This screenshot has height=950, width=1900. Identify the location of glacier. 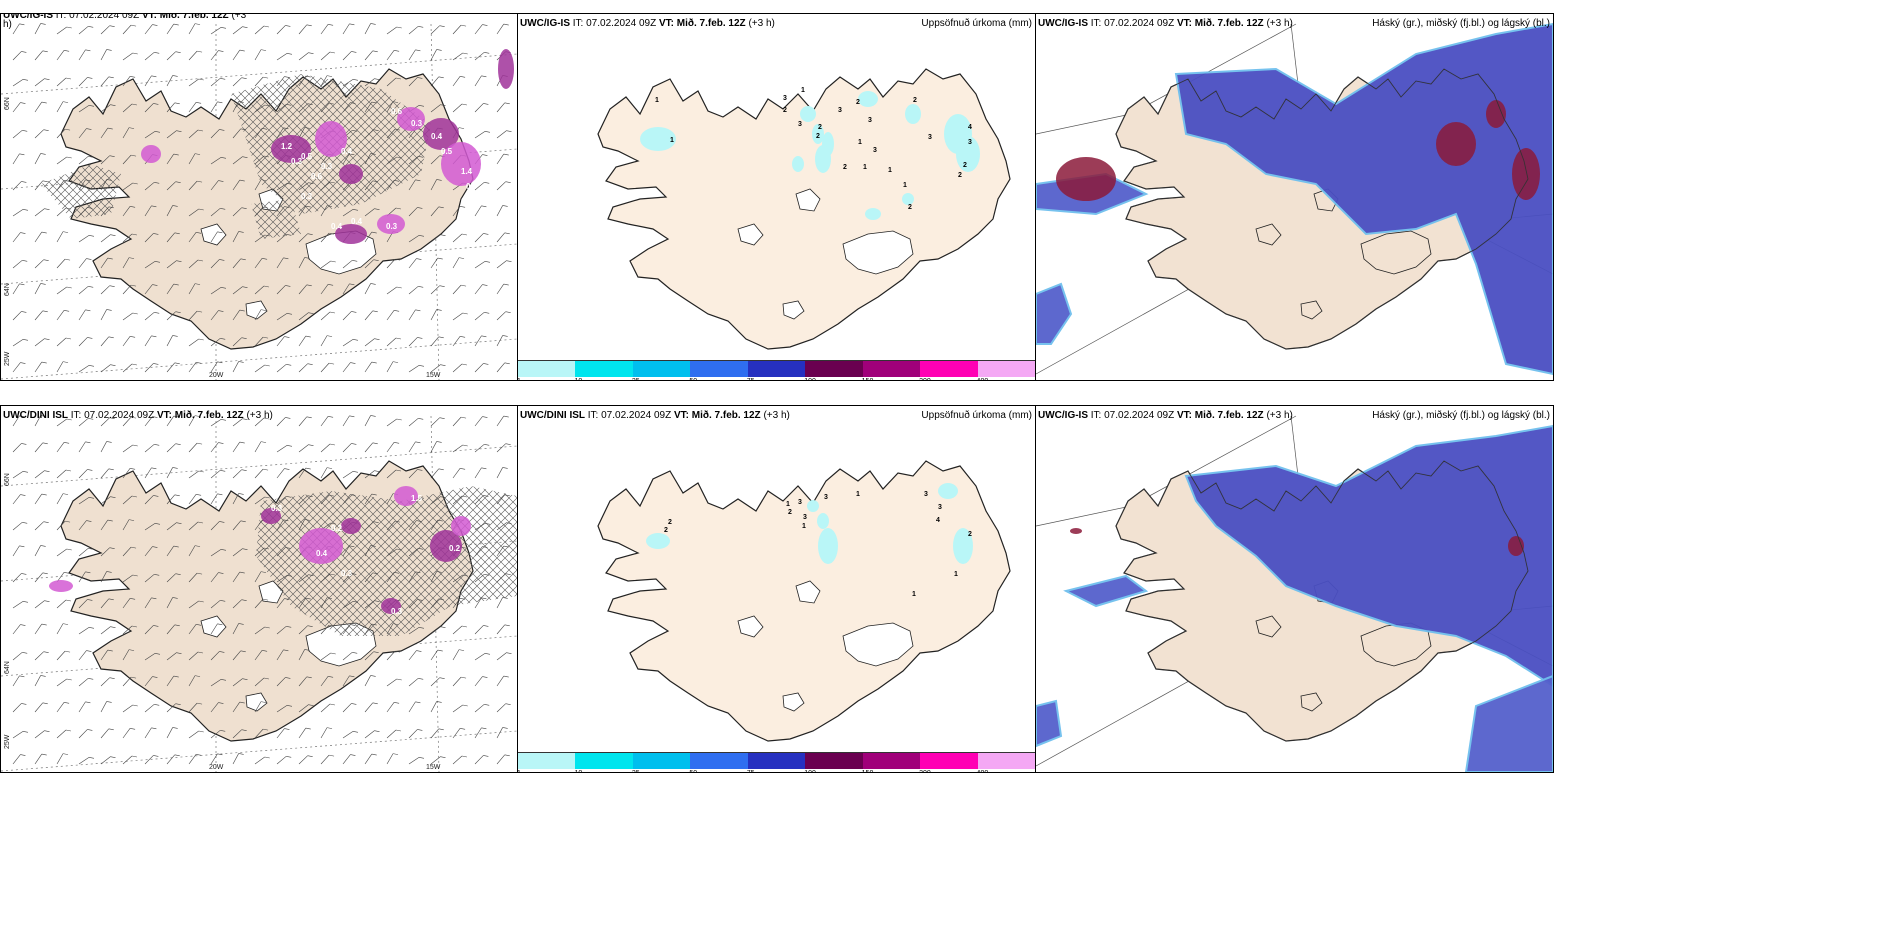
(808, 200).